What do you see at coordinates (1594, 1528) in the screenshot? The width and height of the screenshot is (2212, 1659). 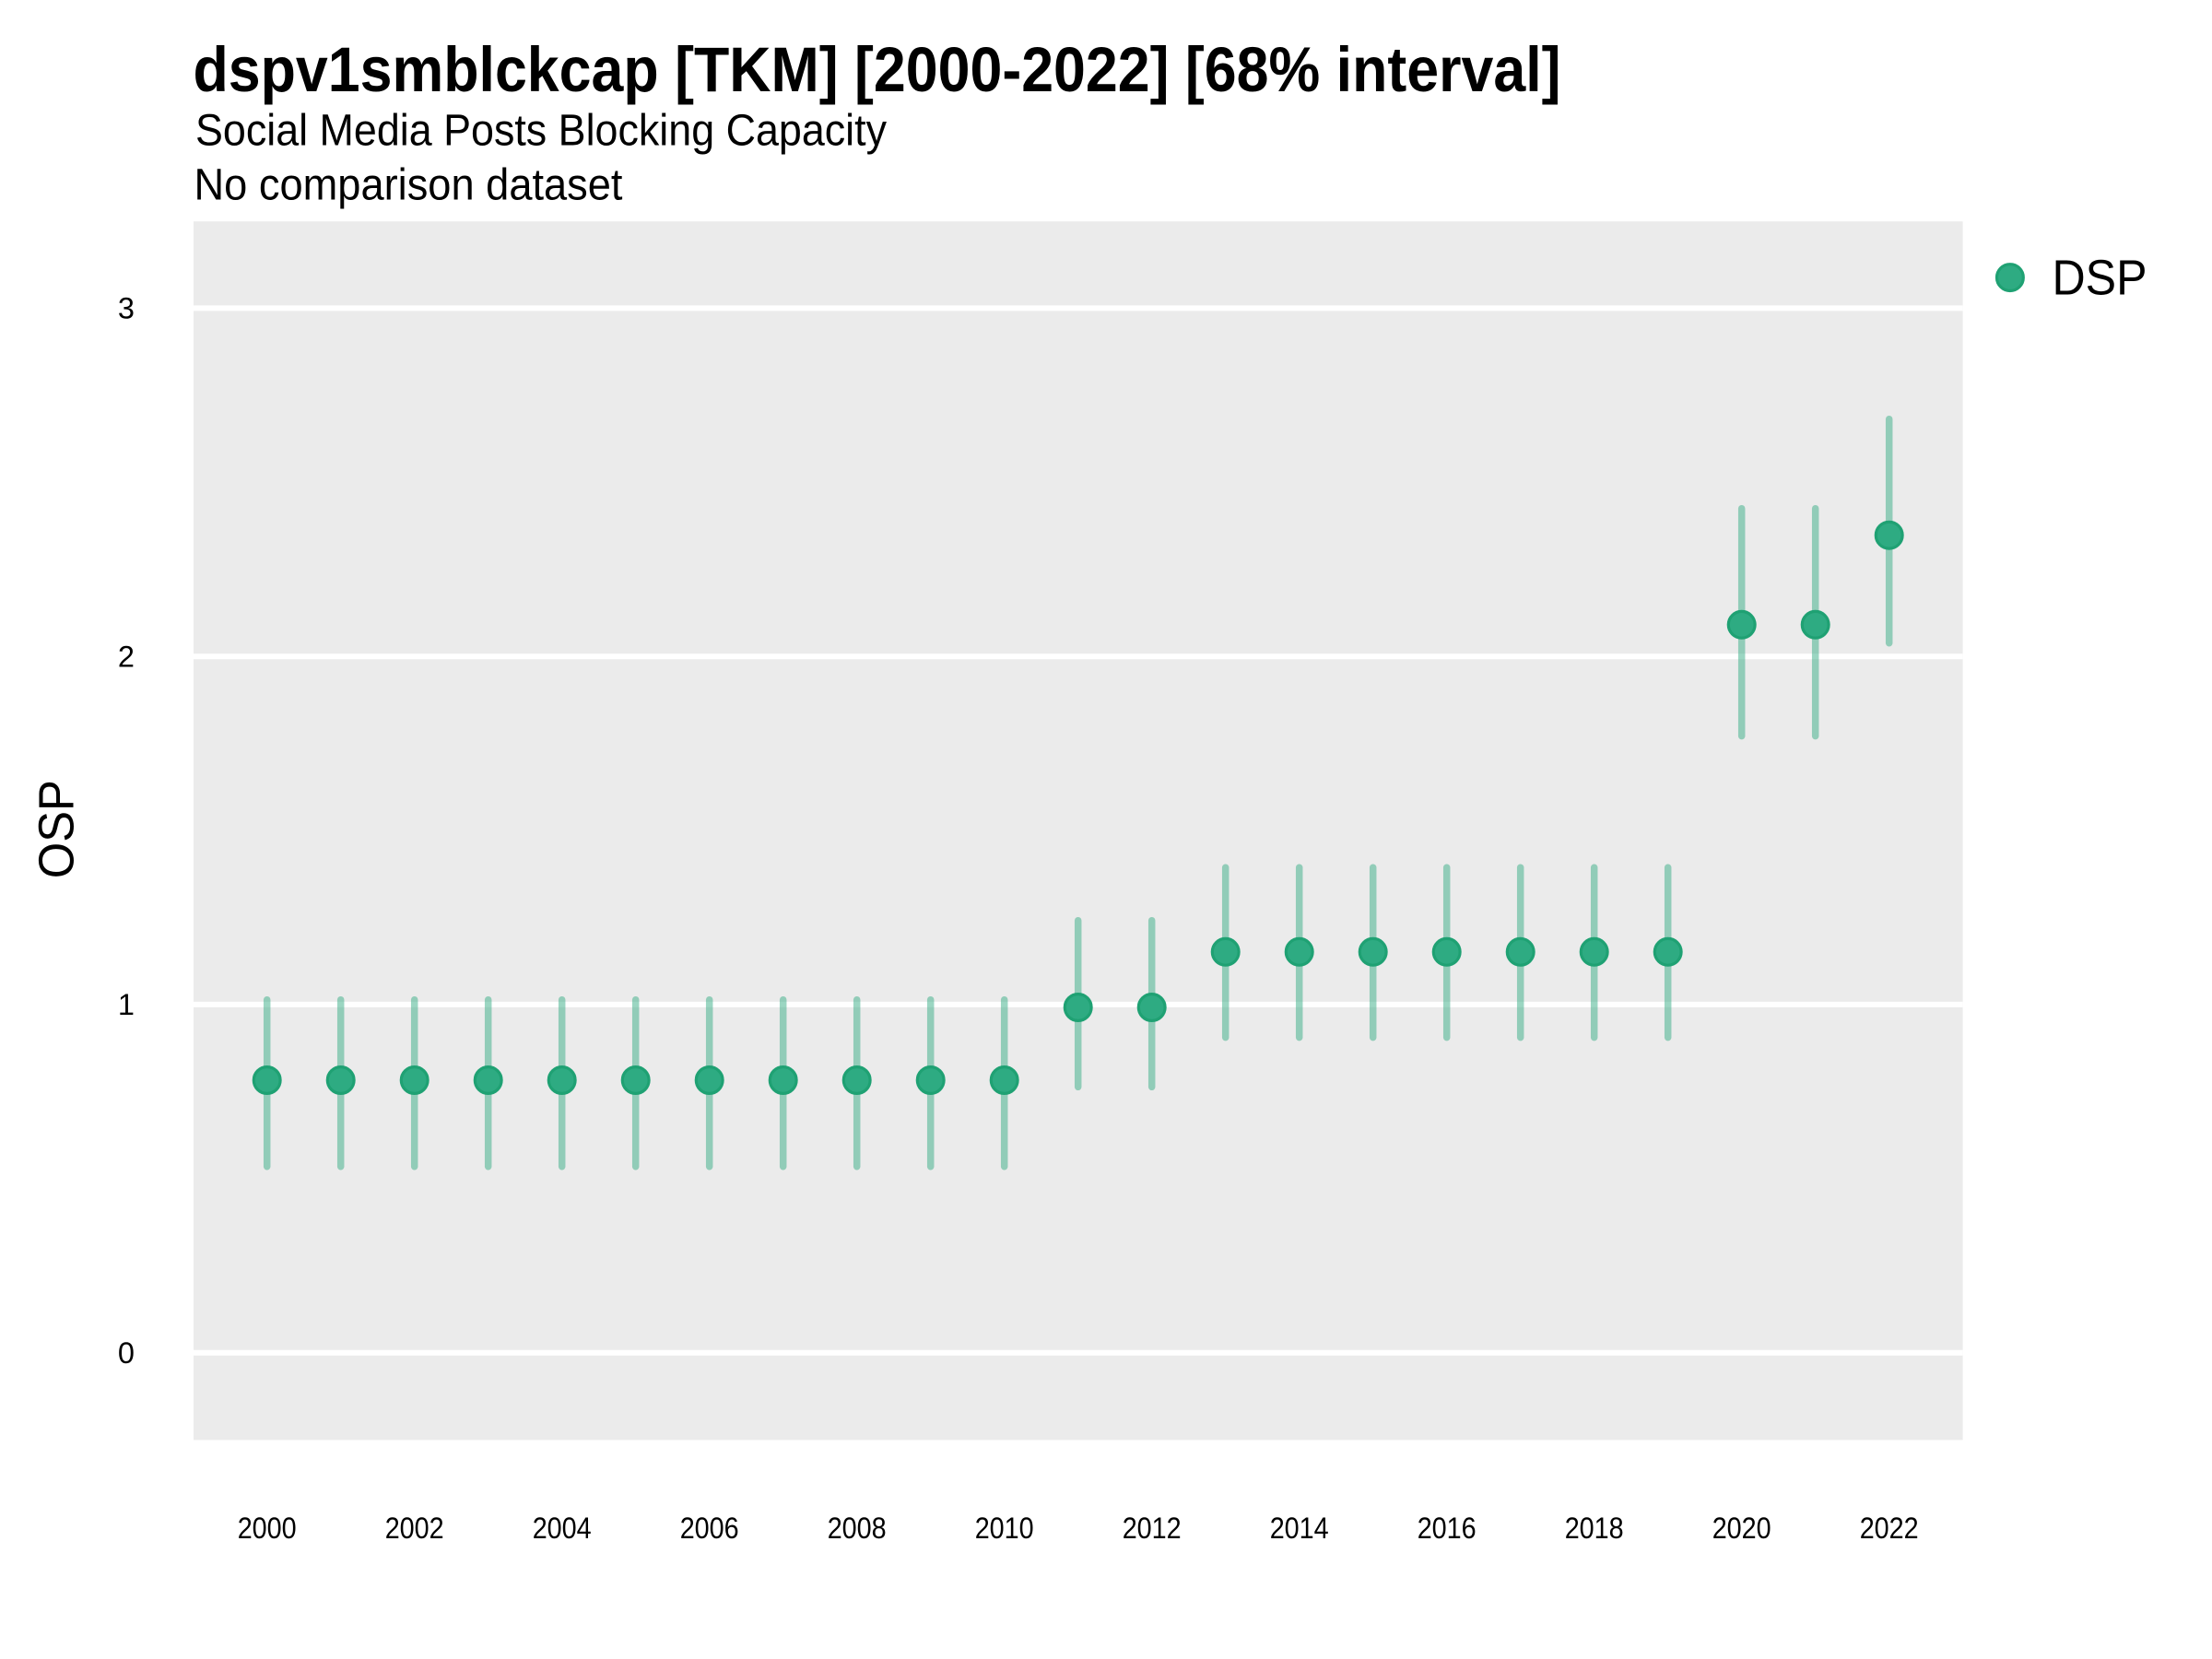 I see `svg-text: 2018` at bounding box center [1594, 1528].